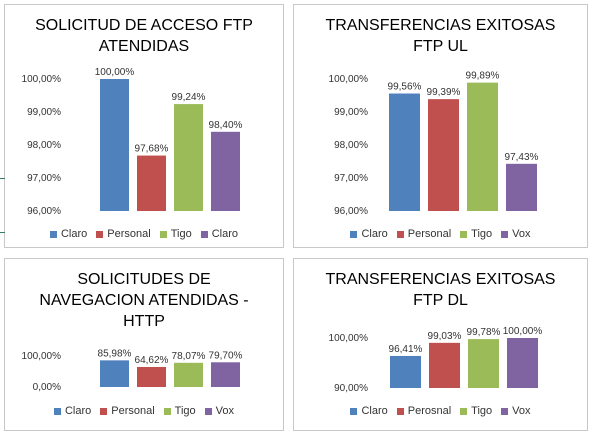  Describe the element at coordinates (351, 211) in the screenshot. I see `y-tick-label: 96,00%` at that location.